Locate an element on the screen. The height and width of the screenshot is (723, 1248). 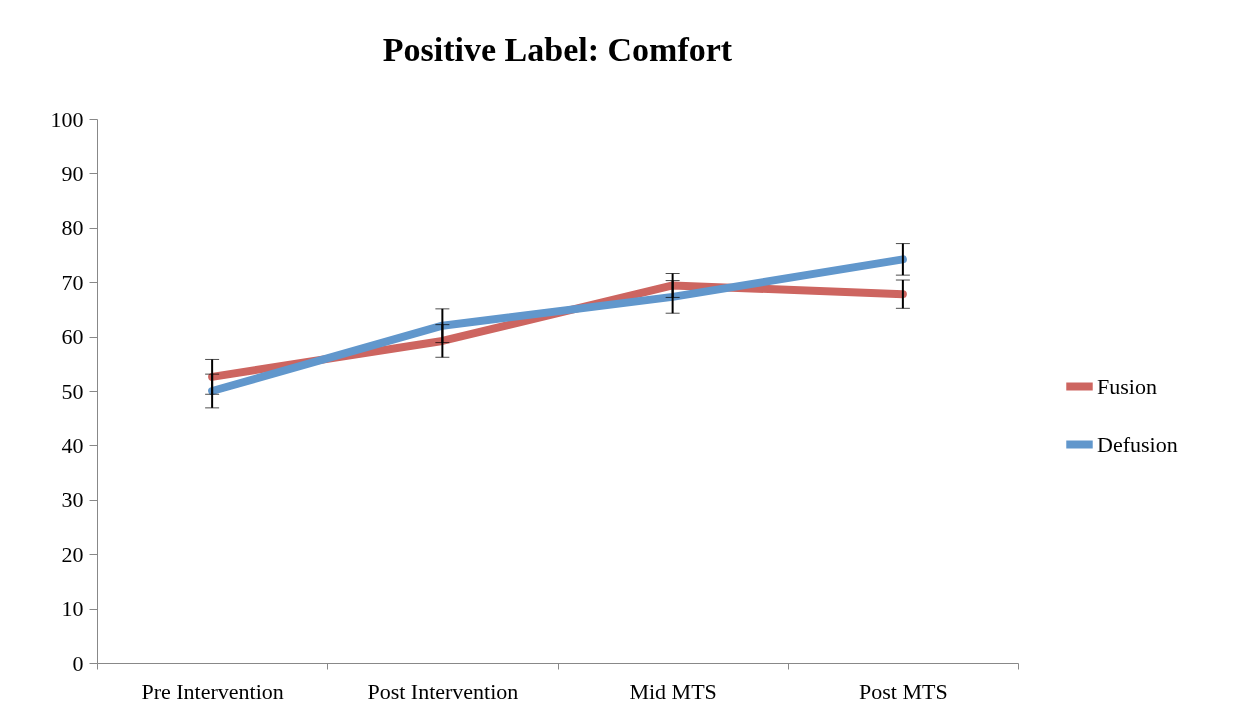
chart-title: Positive Label: Comfort is located at coordinates (557, 49).